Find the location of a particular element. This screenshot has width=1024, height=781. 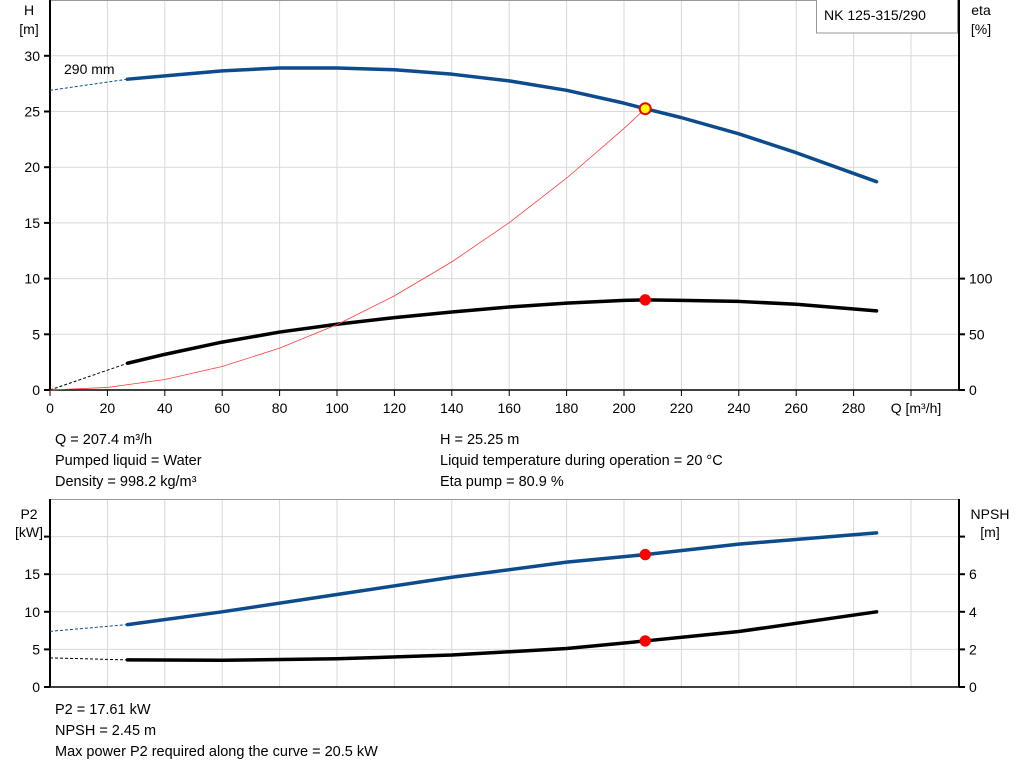

y2-axis-unit: [%] is located at coordinates (981, 29).